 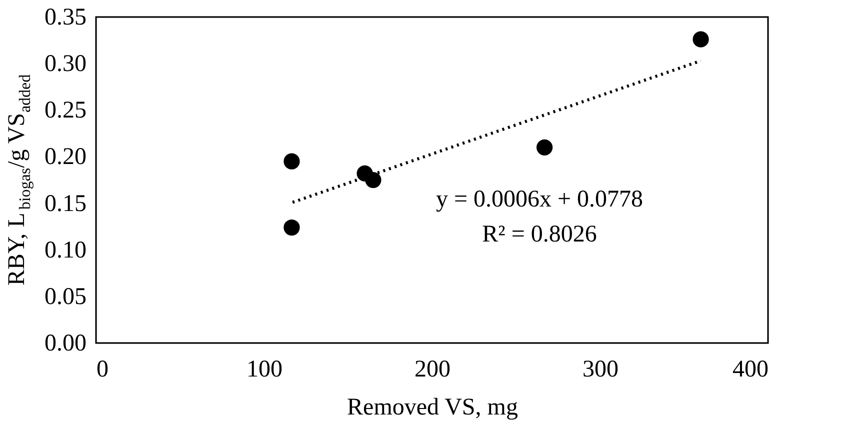 I want to click on x-tick-label: 400, so click(x=750, y=369).